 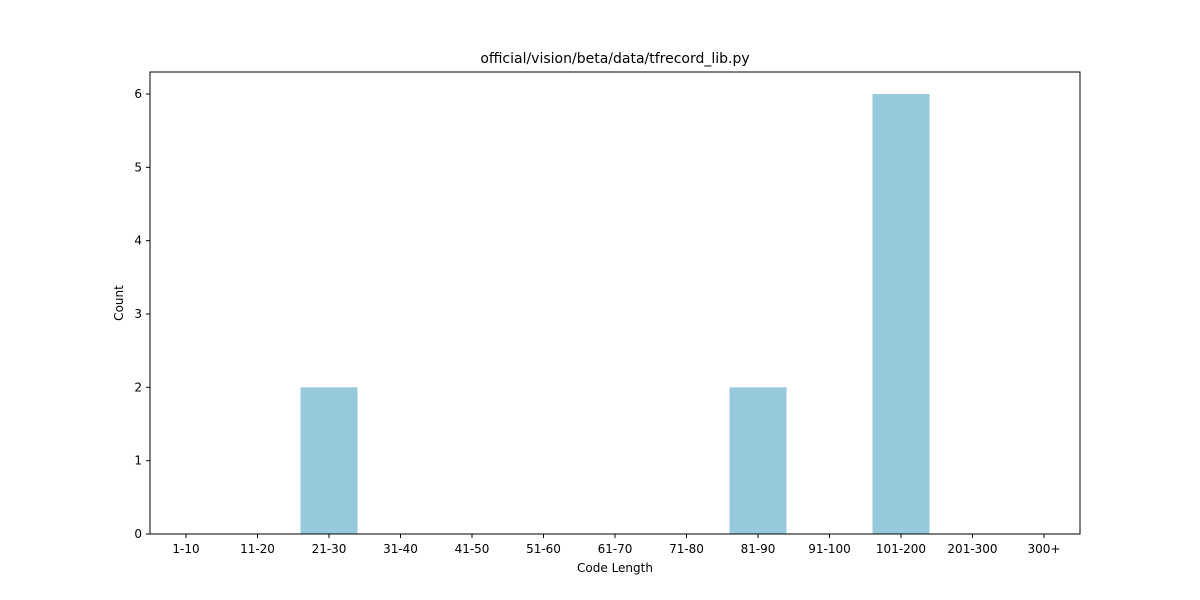 What do you see at coordinates (138, 94) in the screenshot?
I see `y-tick-label: 6` at bounding box center [138, 94].